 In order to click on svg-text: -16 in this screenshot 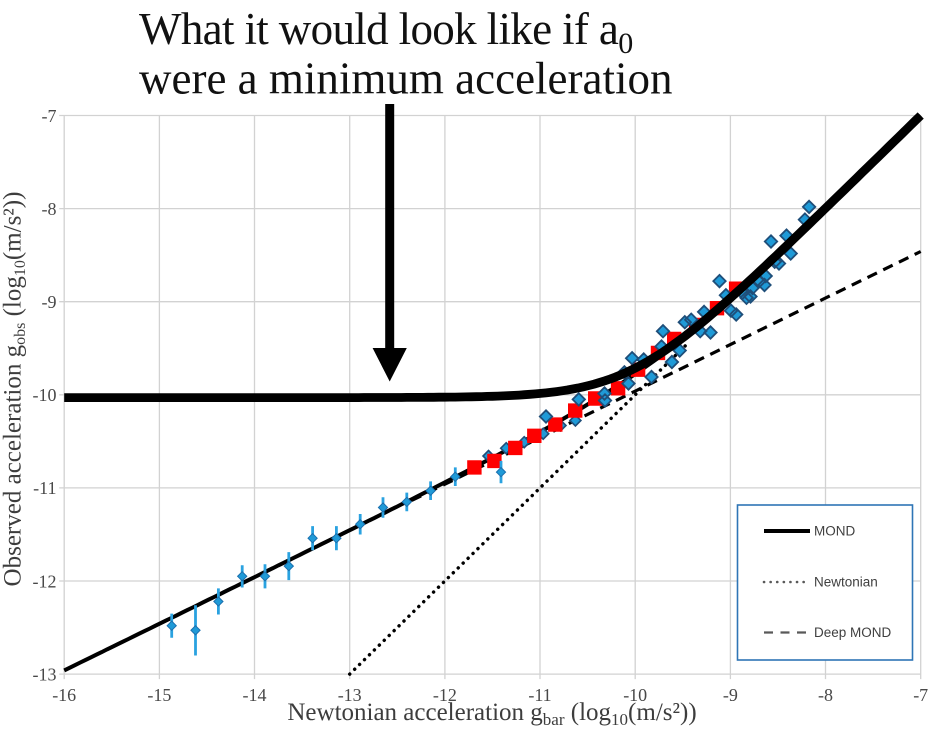, I will do `click(64, 695)`.